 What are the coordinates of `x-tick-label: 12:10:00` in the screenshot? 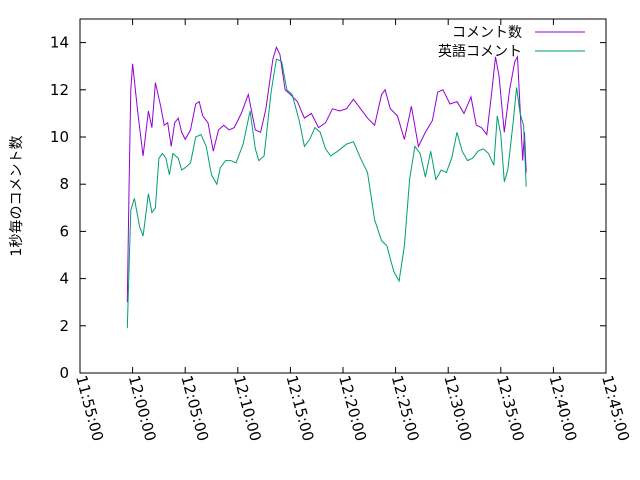 It's located at (247, 408).